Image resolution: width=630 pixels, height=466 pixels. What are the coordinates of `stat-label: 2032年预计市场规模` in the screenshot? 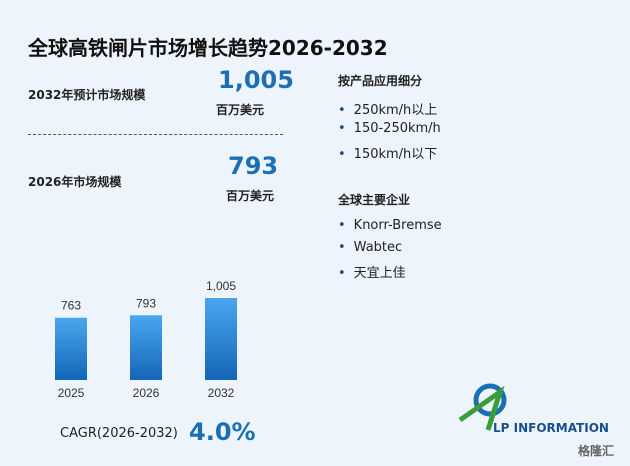 It's located at (87, 95).